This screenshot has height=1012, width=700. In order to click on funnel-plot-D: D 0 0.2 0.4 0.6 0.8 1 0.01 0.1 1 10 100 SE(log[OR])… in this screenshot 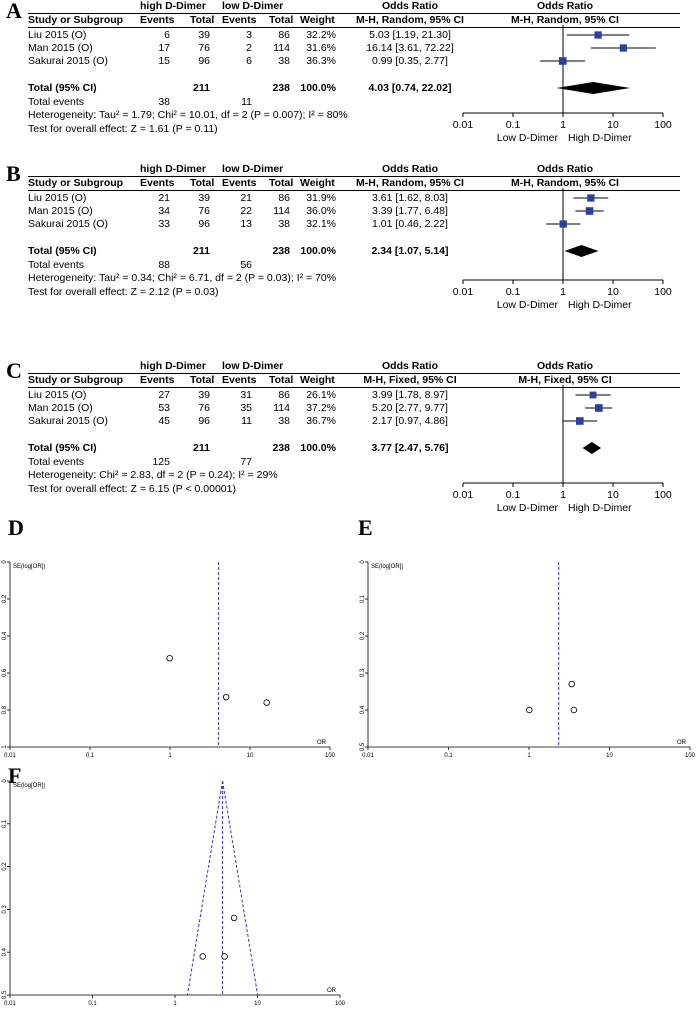, I will do `click(175, 637)`.